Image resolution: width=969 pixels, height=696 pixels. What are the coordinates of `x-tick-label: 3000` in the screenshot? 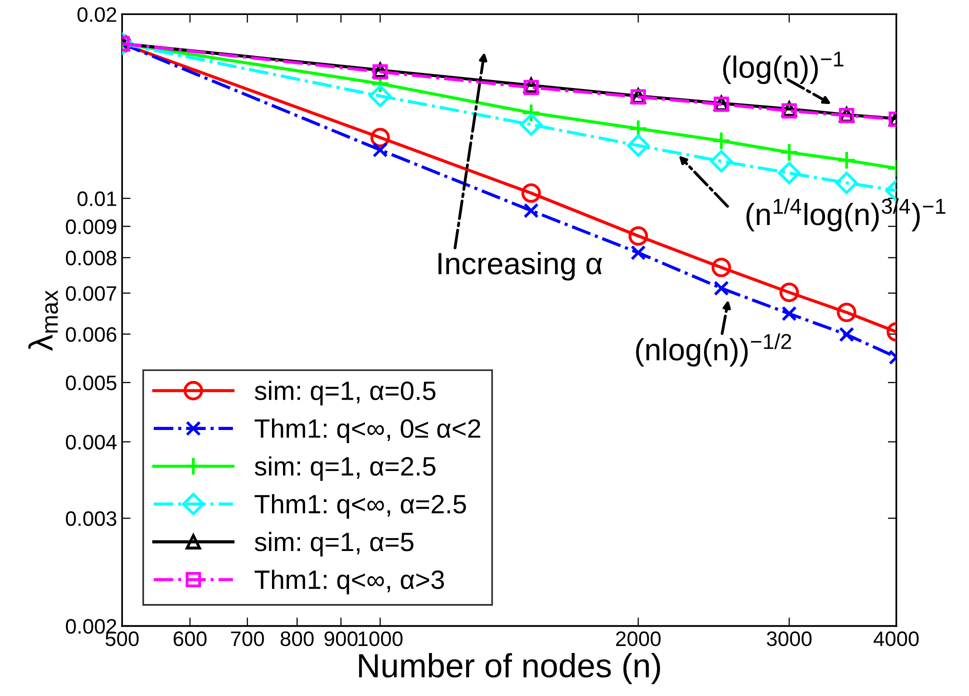 It's located at (789, 638).